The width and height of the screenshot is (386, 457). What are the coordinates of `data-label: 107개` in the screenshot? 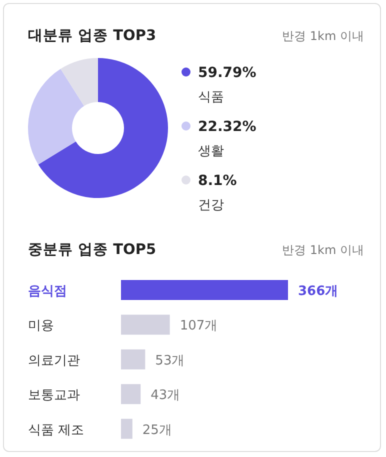 It's located at (199, 326).